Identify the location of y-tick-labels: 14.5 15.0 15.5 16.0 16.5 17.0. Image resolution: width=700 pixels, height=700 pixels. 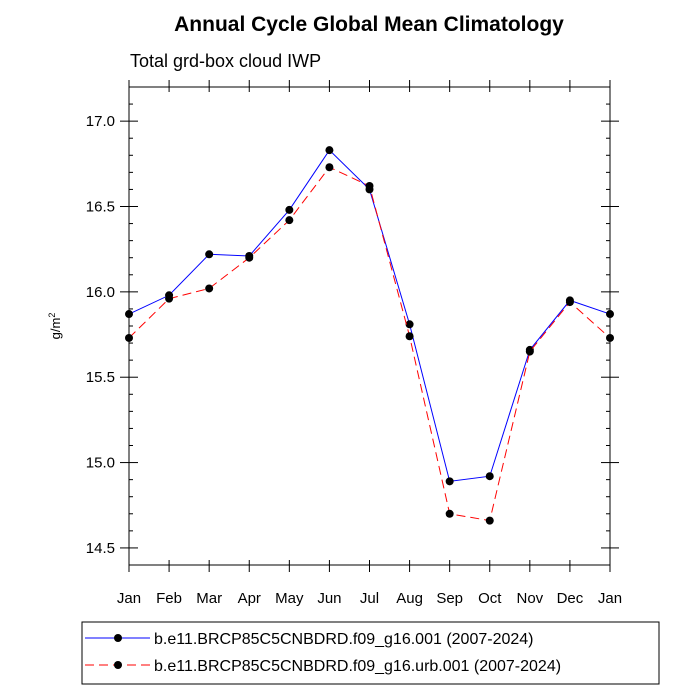
(100, 335).